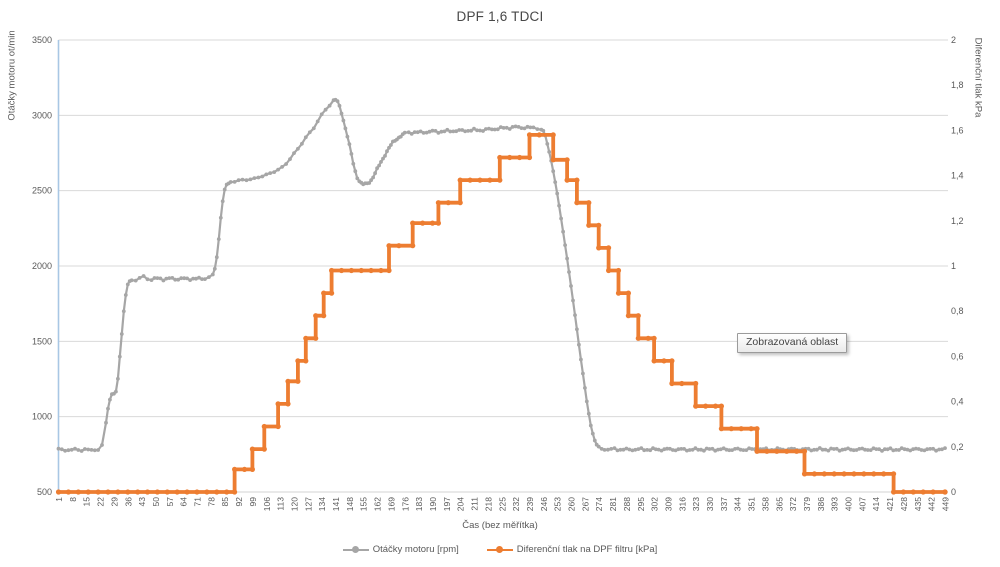 The width and height of the screenshot is (1000, 567). What do you see at coordinates (364, 504) in the screenshot?
I see `x-tick-label: 155` at bounding box center [364, 504].